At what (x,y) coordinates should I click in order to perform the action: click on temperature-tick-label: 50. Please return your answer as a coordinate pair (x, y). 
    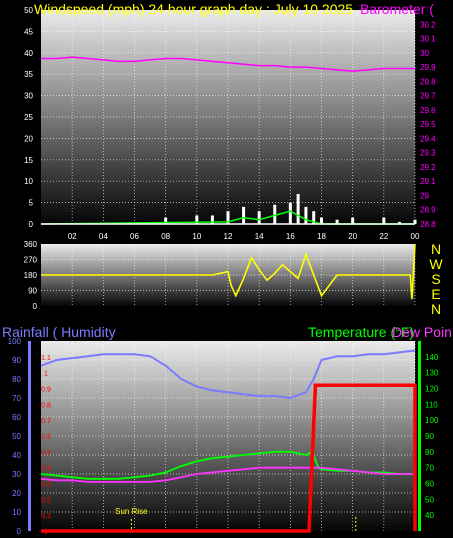
    Looking at the image, I should click on (429, 499).